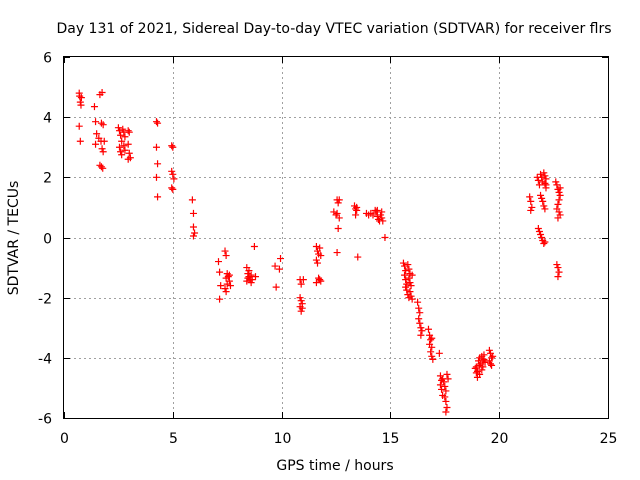  I want to click on y-tick-label: -2, so click(45, 300).